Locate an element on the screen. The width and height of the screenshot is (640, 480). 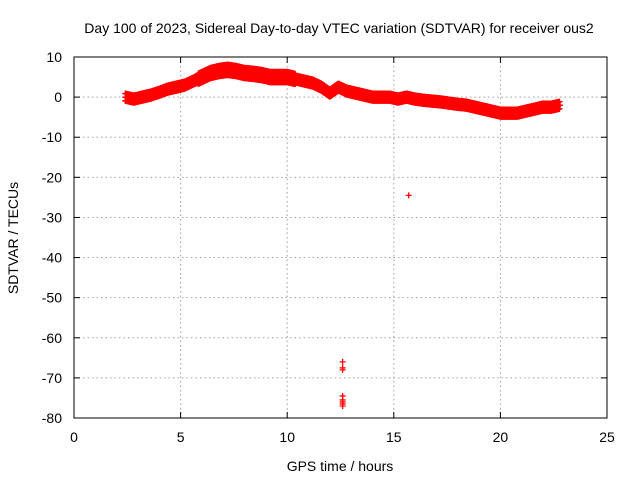
data-point is located at coordinates (560, 105).